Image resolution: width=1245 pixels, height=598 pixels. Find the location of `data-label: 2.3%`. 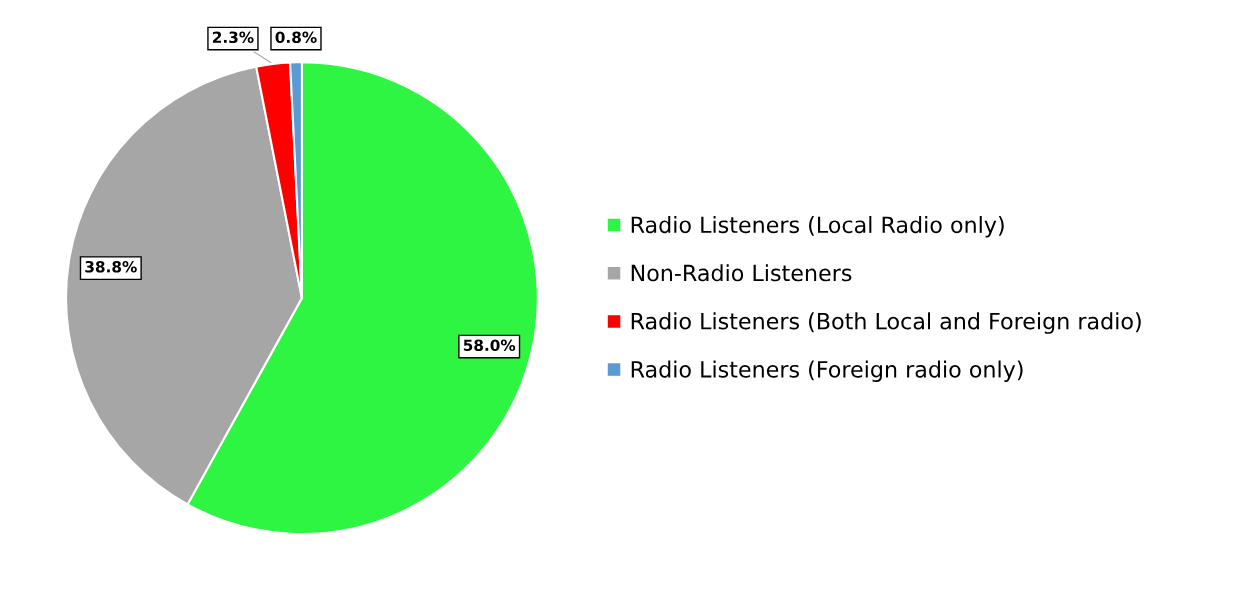

data-label: 2.3% is located at coordinates (233, 37).